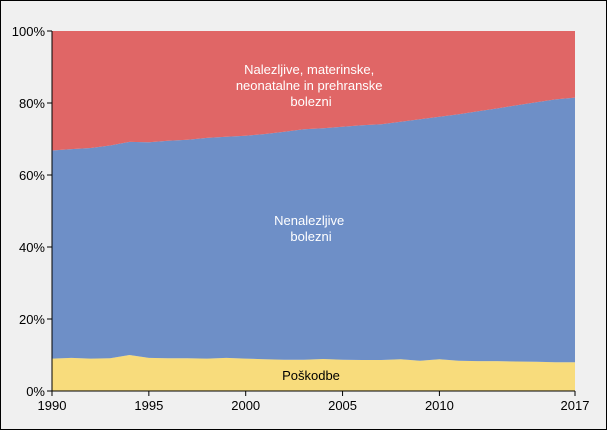  I want to click on x-tick-label: 2010, so click(439, 405).